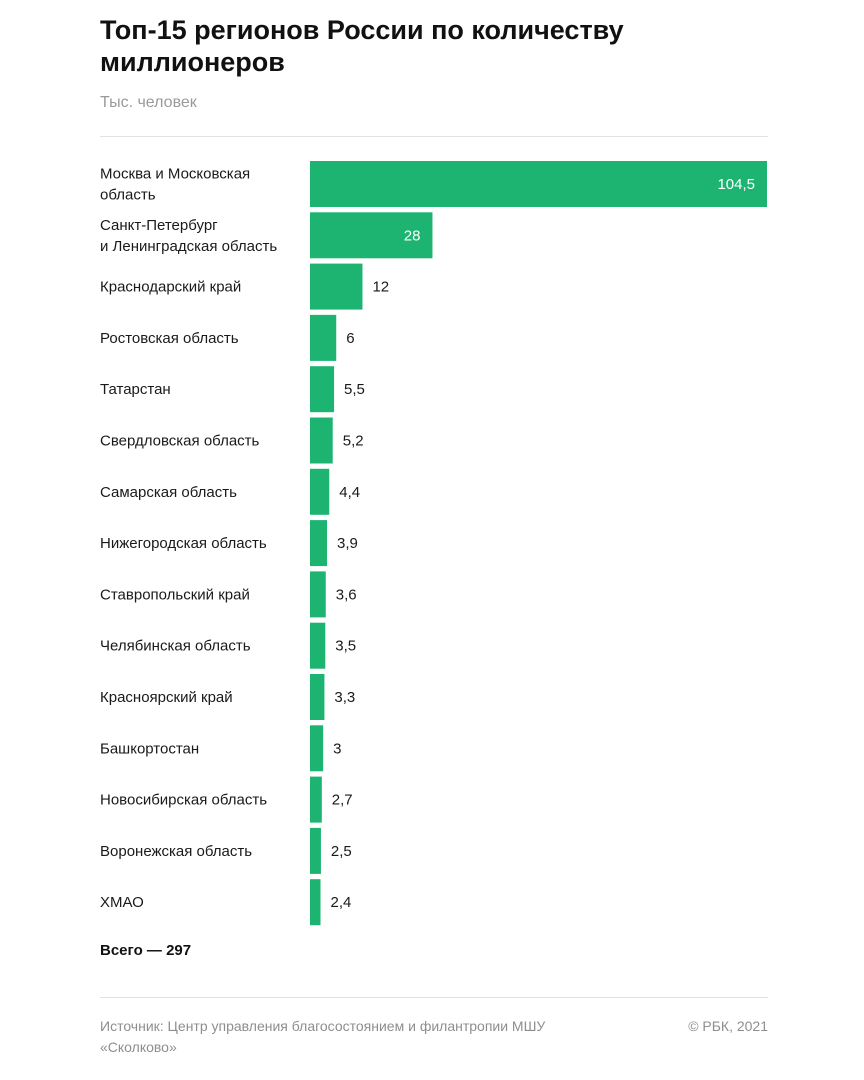  What do you see at coordinates (146, 950) in the screenshot?
I see `total-label: Всего — 297` at bounding box center [146, 950].